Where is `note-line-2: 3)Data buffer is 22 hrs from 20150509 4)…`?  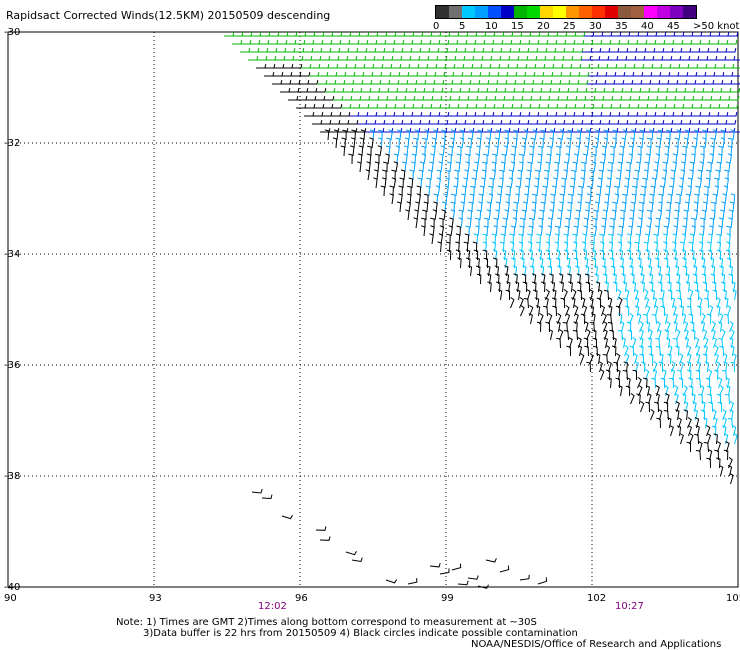 note-line-2: 3)Data buffer is 22 hrs from 20150509 4)… is located at coordinates (360, 633).